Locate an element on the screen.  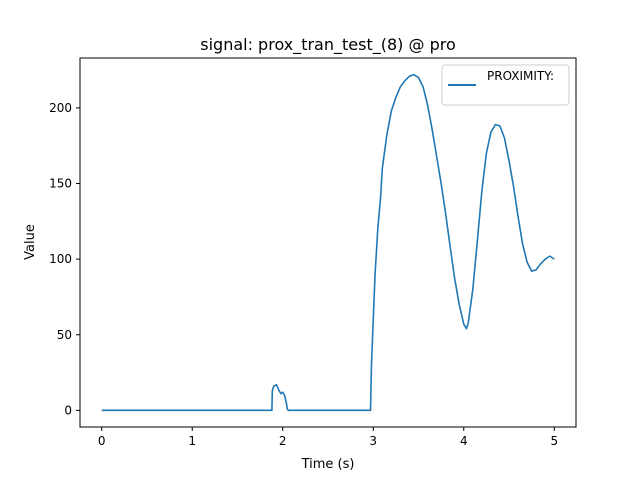
y-tick-label: 0 is located at coordinates (68, 410).